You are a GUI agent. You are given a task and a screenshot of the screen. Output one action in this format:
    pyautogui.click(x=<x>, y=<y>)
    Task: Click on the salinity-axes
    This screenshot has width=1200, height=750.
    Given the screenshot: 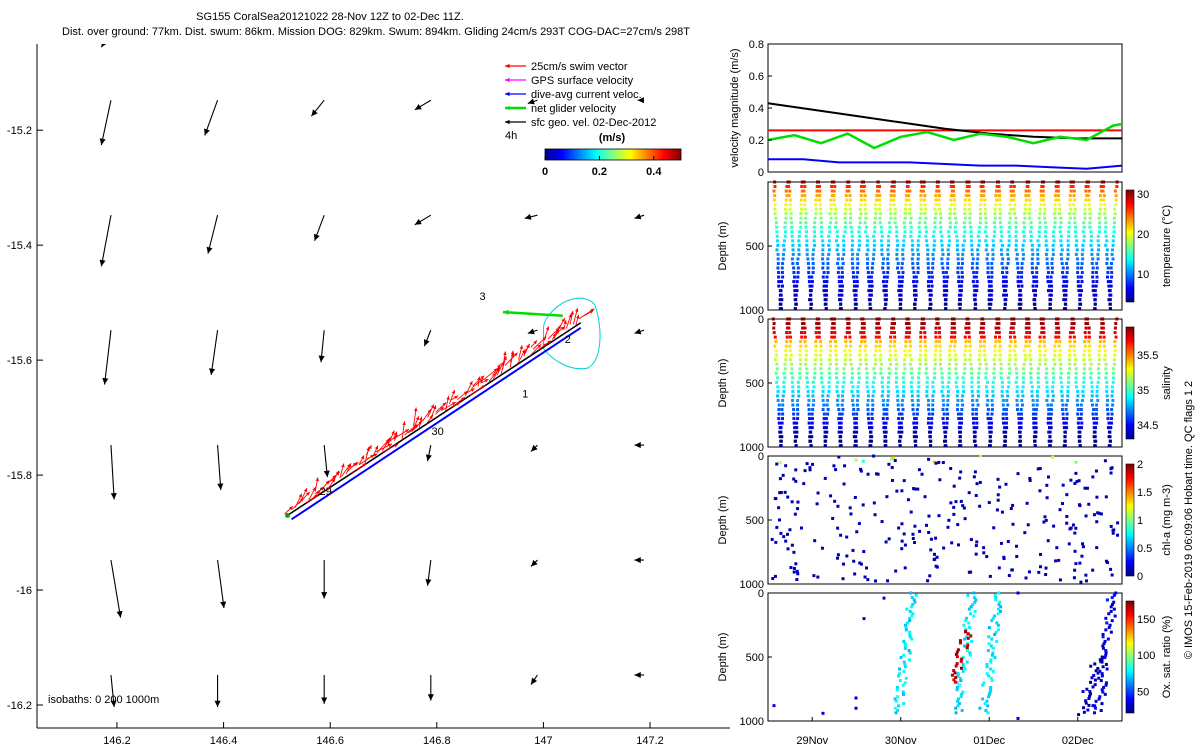 What is the action you would take?
    pyautogui.click(x=945, y=383)
    